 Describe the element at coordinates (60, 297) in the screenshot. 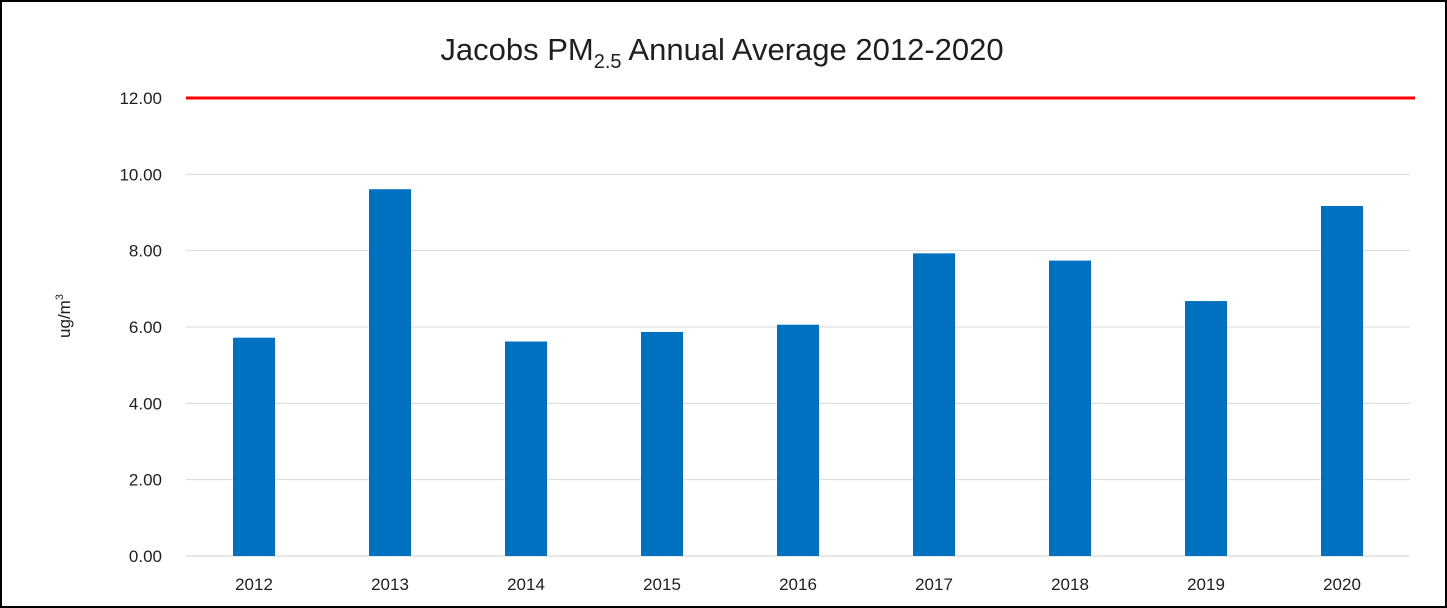

I see `y-axis-title-superscript: 3` at that location.